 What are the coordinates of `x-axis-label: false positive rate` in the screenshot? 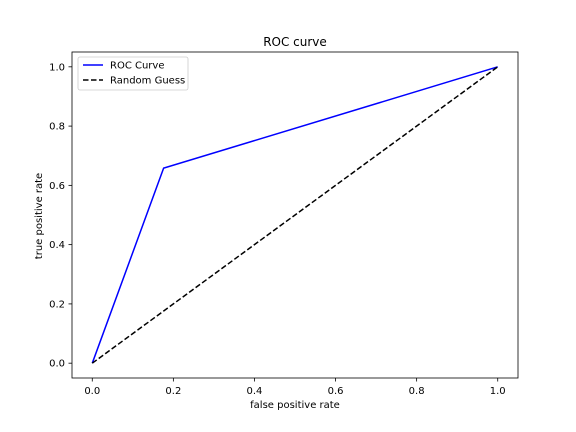 It's located at (295, 405).